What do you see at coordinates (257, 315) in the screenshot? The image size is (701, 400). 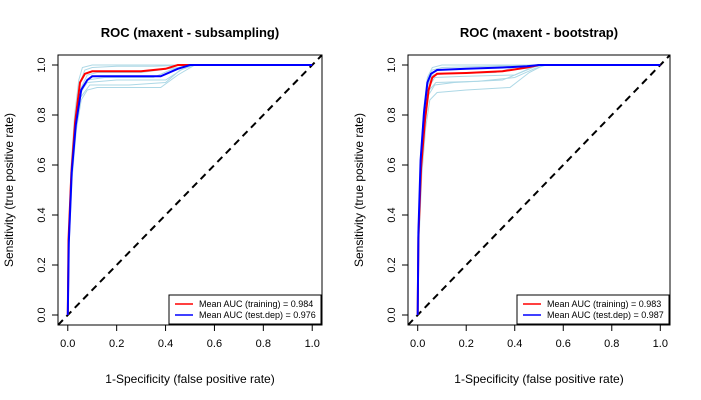 I see `legend-label: Mean AUC (test.dep) = 0.976` at bounding box center [257, 315].